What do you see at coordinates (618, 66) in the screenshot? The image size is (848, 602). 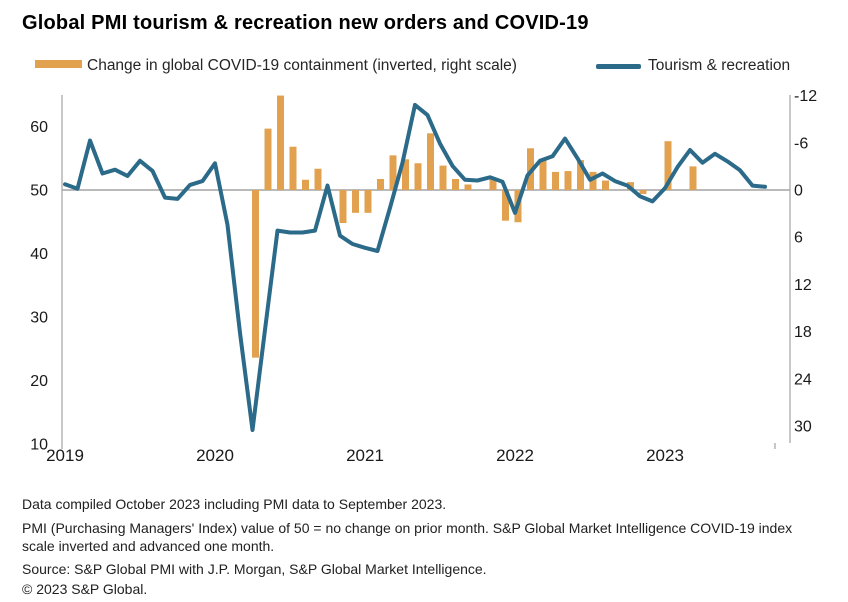 I see `legend-line-swatch-icon` at bounding box center [618, 66].